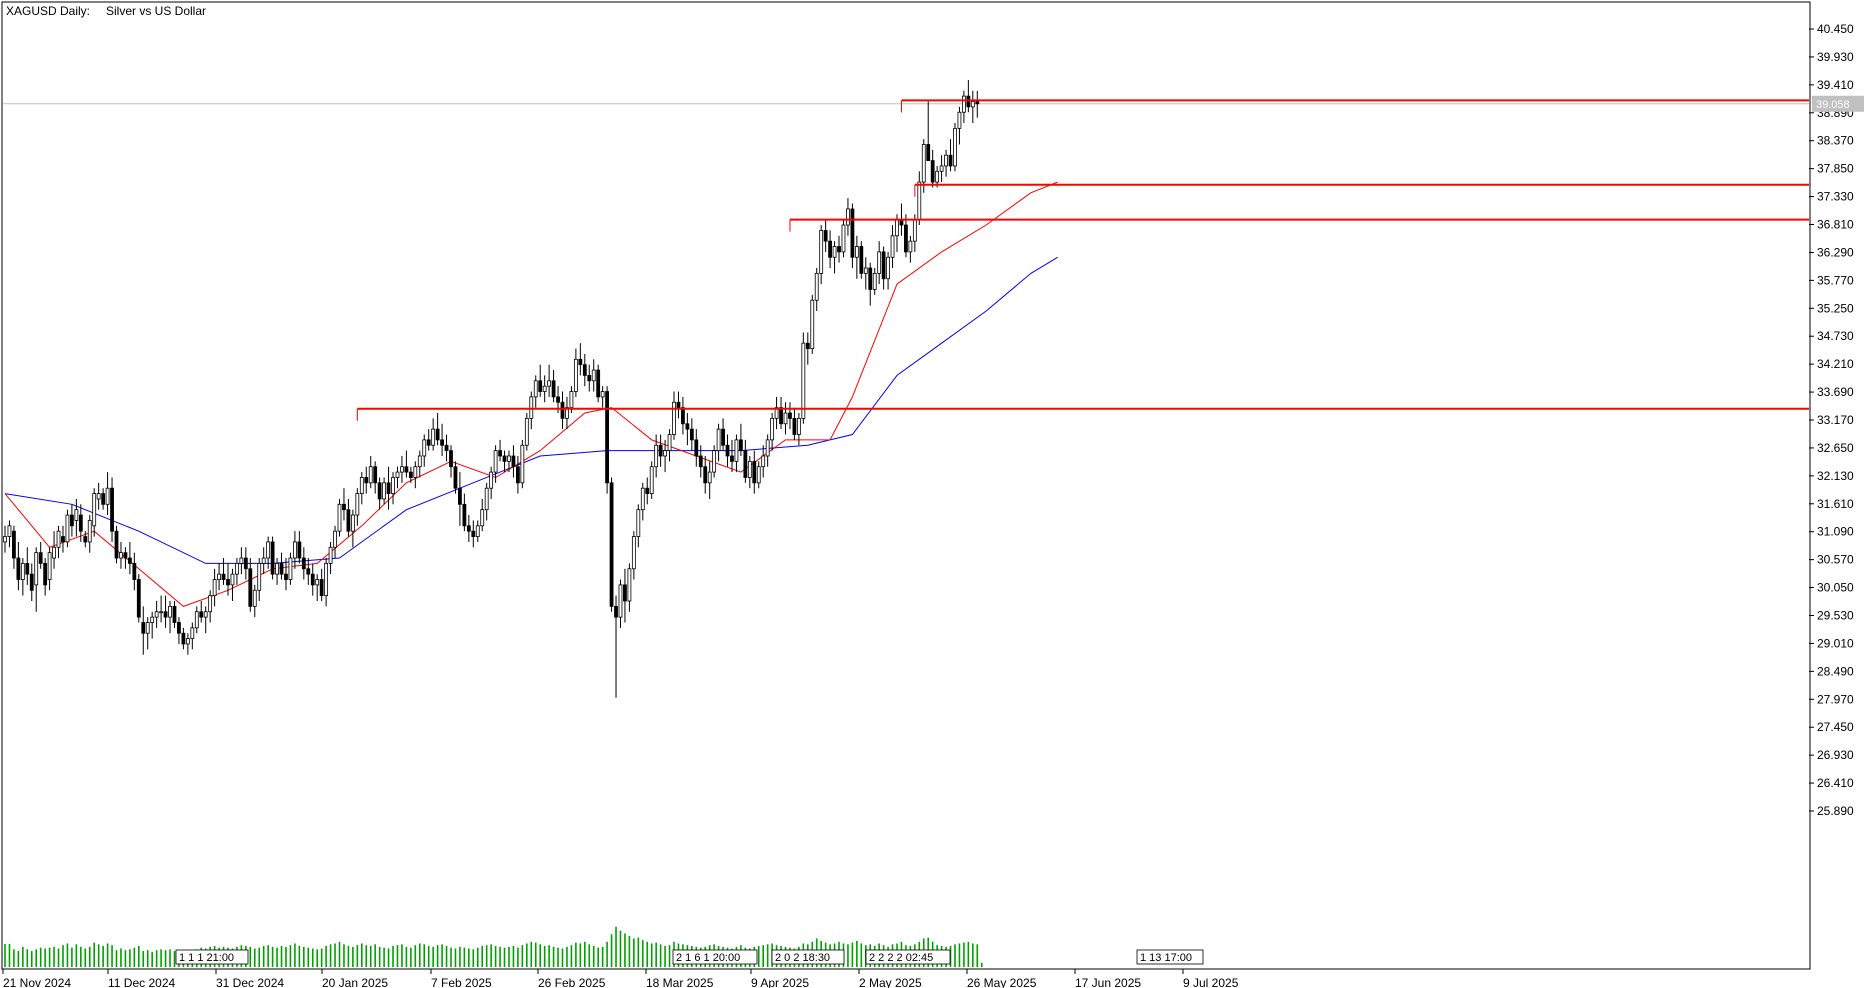  What do you see at coordinates (1835, 141) in the screenshot?
I see `y-tick-label: 38.370` at bounding box center [1835, 141].